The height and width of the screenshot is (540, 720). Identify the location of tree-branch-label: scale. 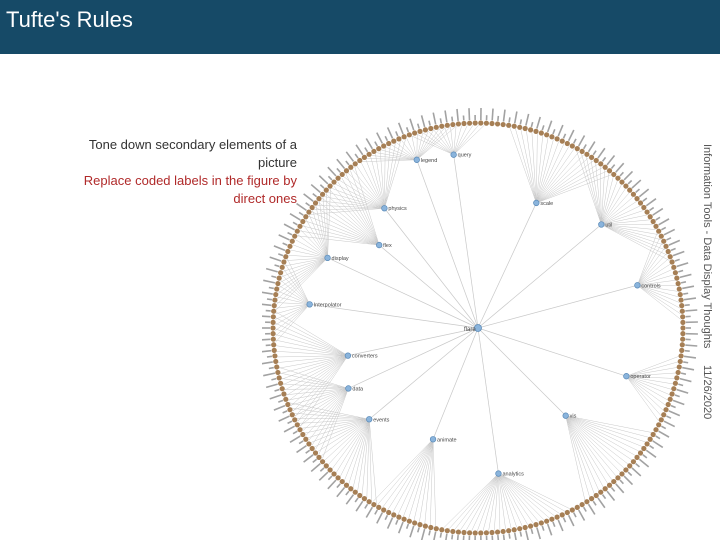
(546, 204).